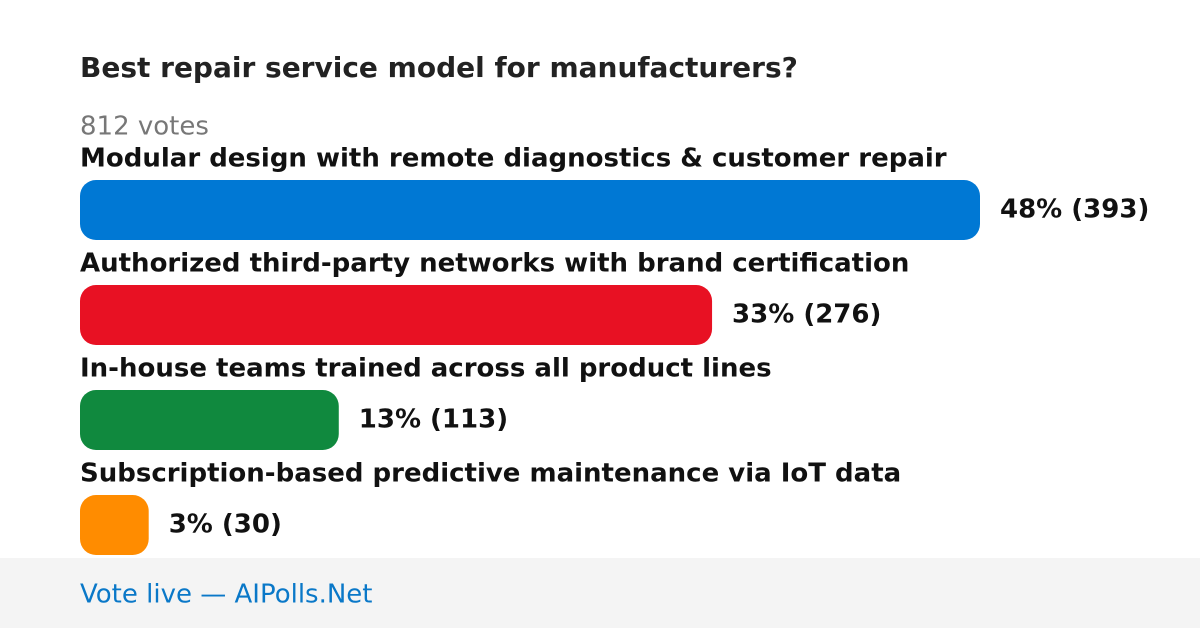 The image size is (1200, 628). Describe the element at coordinates (226, 595) in the screenshot. I see `footer-link: Vote live — AIPolls.Net` at that location.